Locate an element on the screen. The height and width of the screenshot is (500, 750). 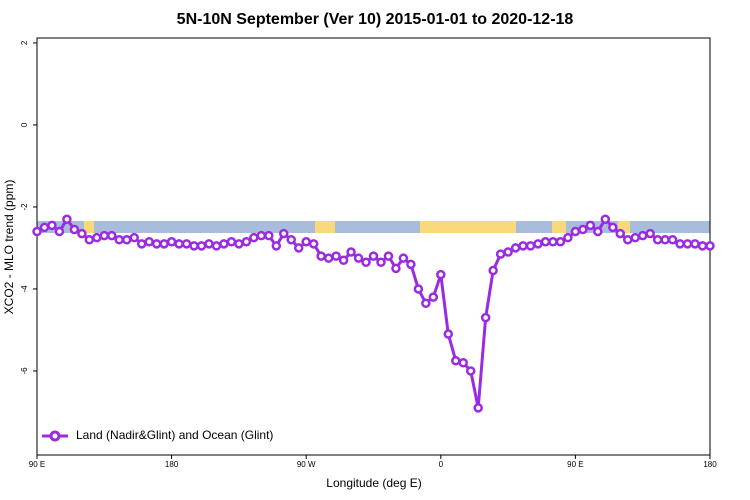
x-axis-label: Longitude (deg E) is located at coordinates (373, 483).